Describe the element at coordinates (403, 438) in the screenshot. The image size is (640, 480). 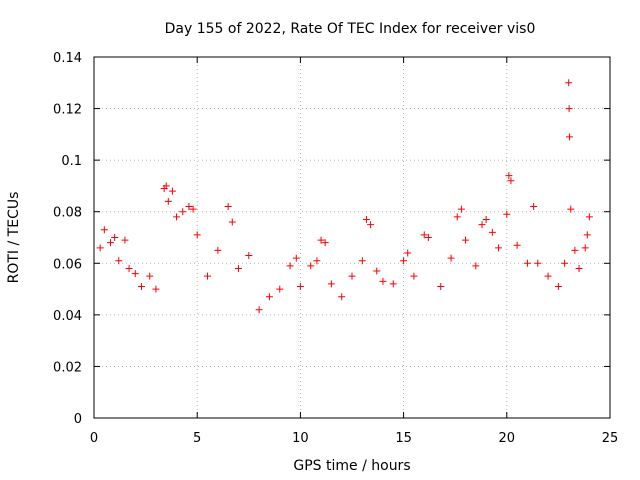
I see `x-tick-label: 15` at that location.